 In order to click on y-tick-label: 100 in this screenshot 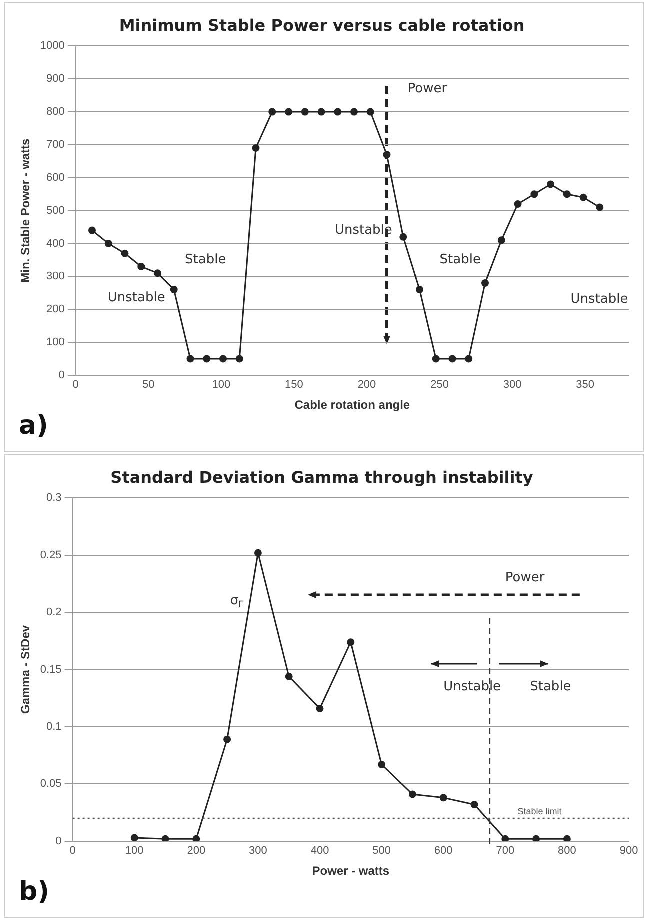, I will do `click(55, 342)`.